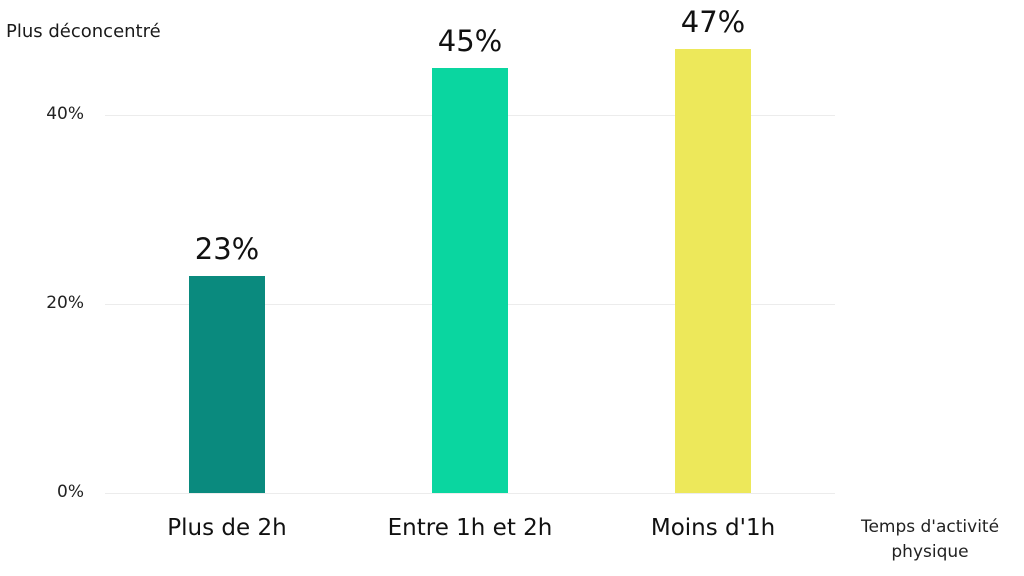  I want to click on x-axis-title-line-1: Temps d'activité, so click(930, 527).